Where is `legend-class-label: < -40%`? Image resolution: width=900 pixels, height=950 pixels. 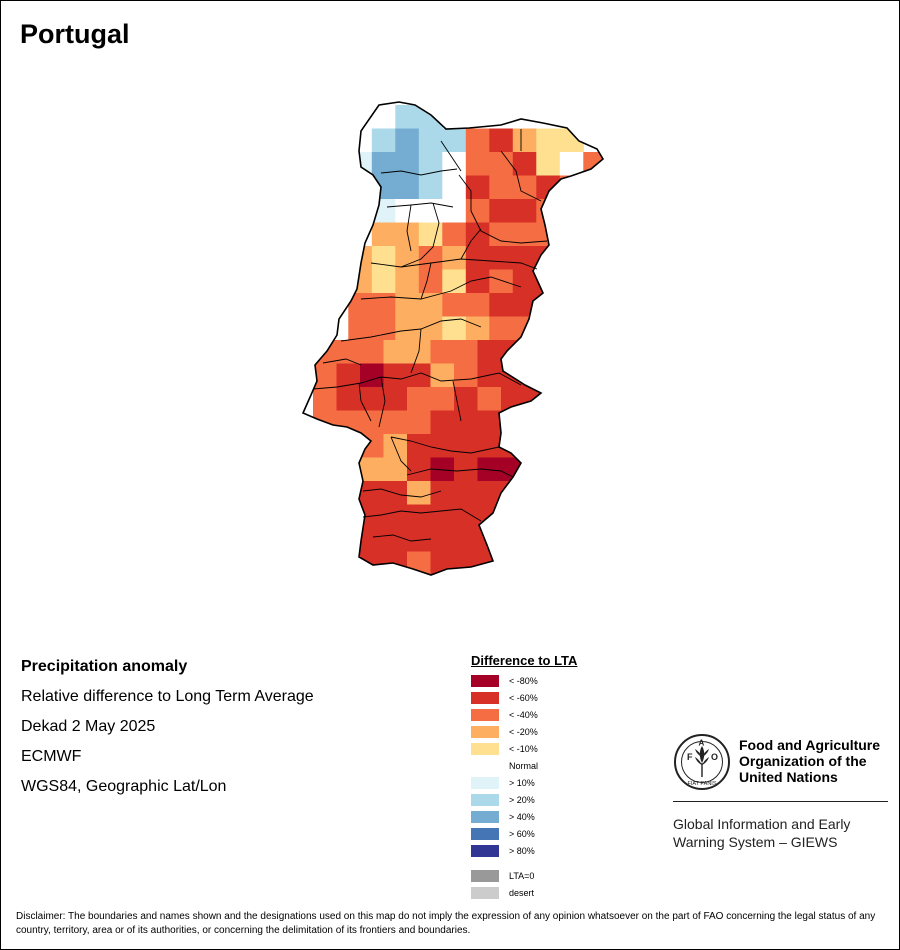
legend-class-label: < -40% is located at coordinates (523, 715).